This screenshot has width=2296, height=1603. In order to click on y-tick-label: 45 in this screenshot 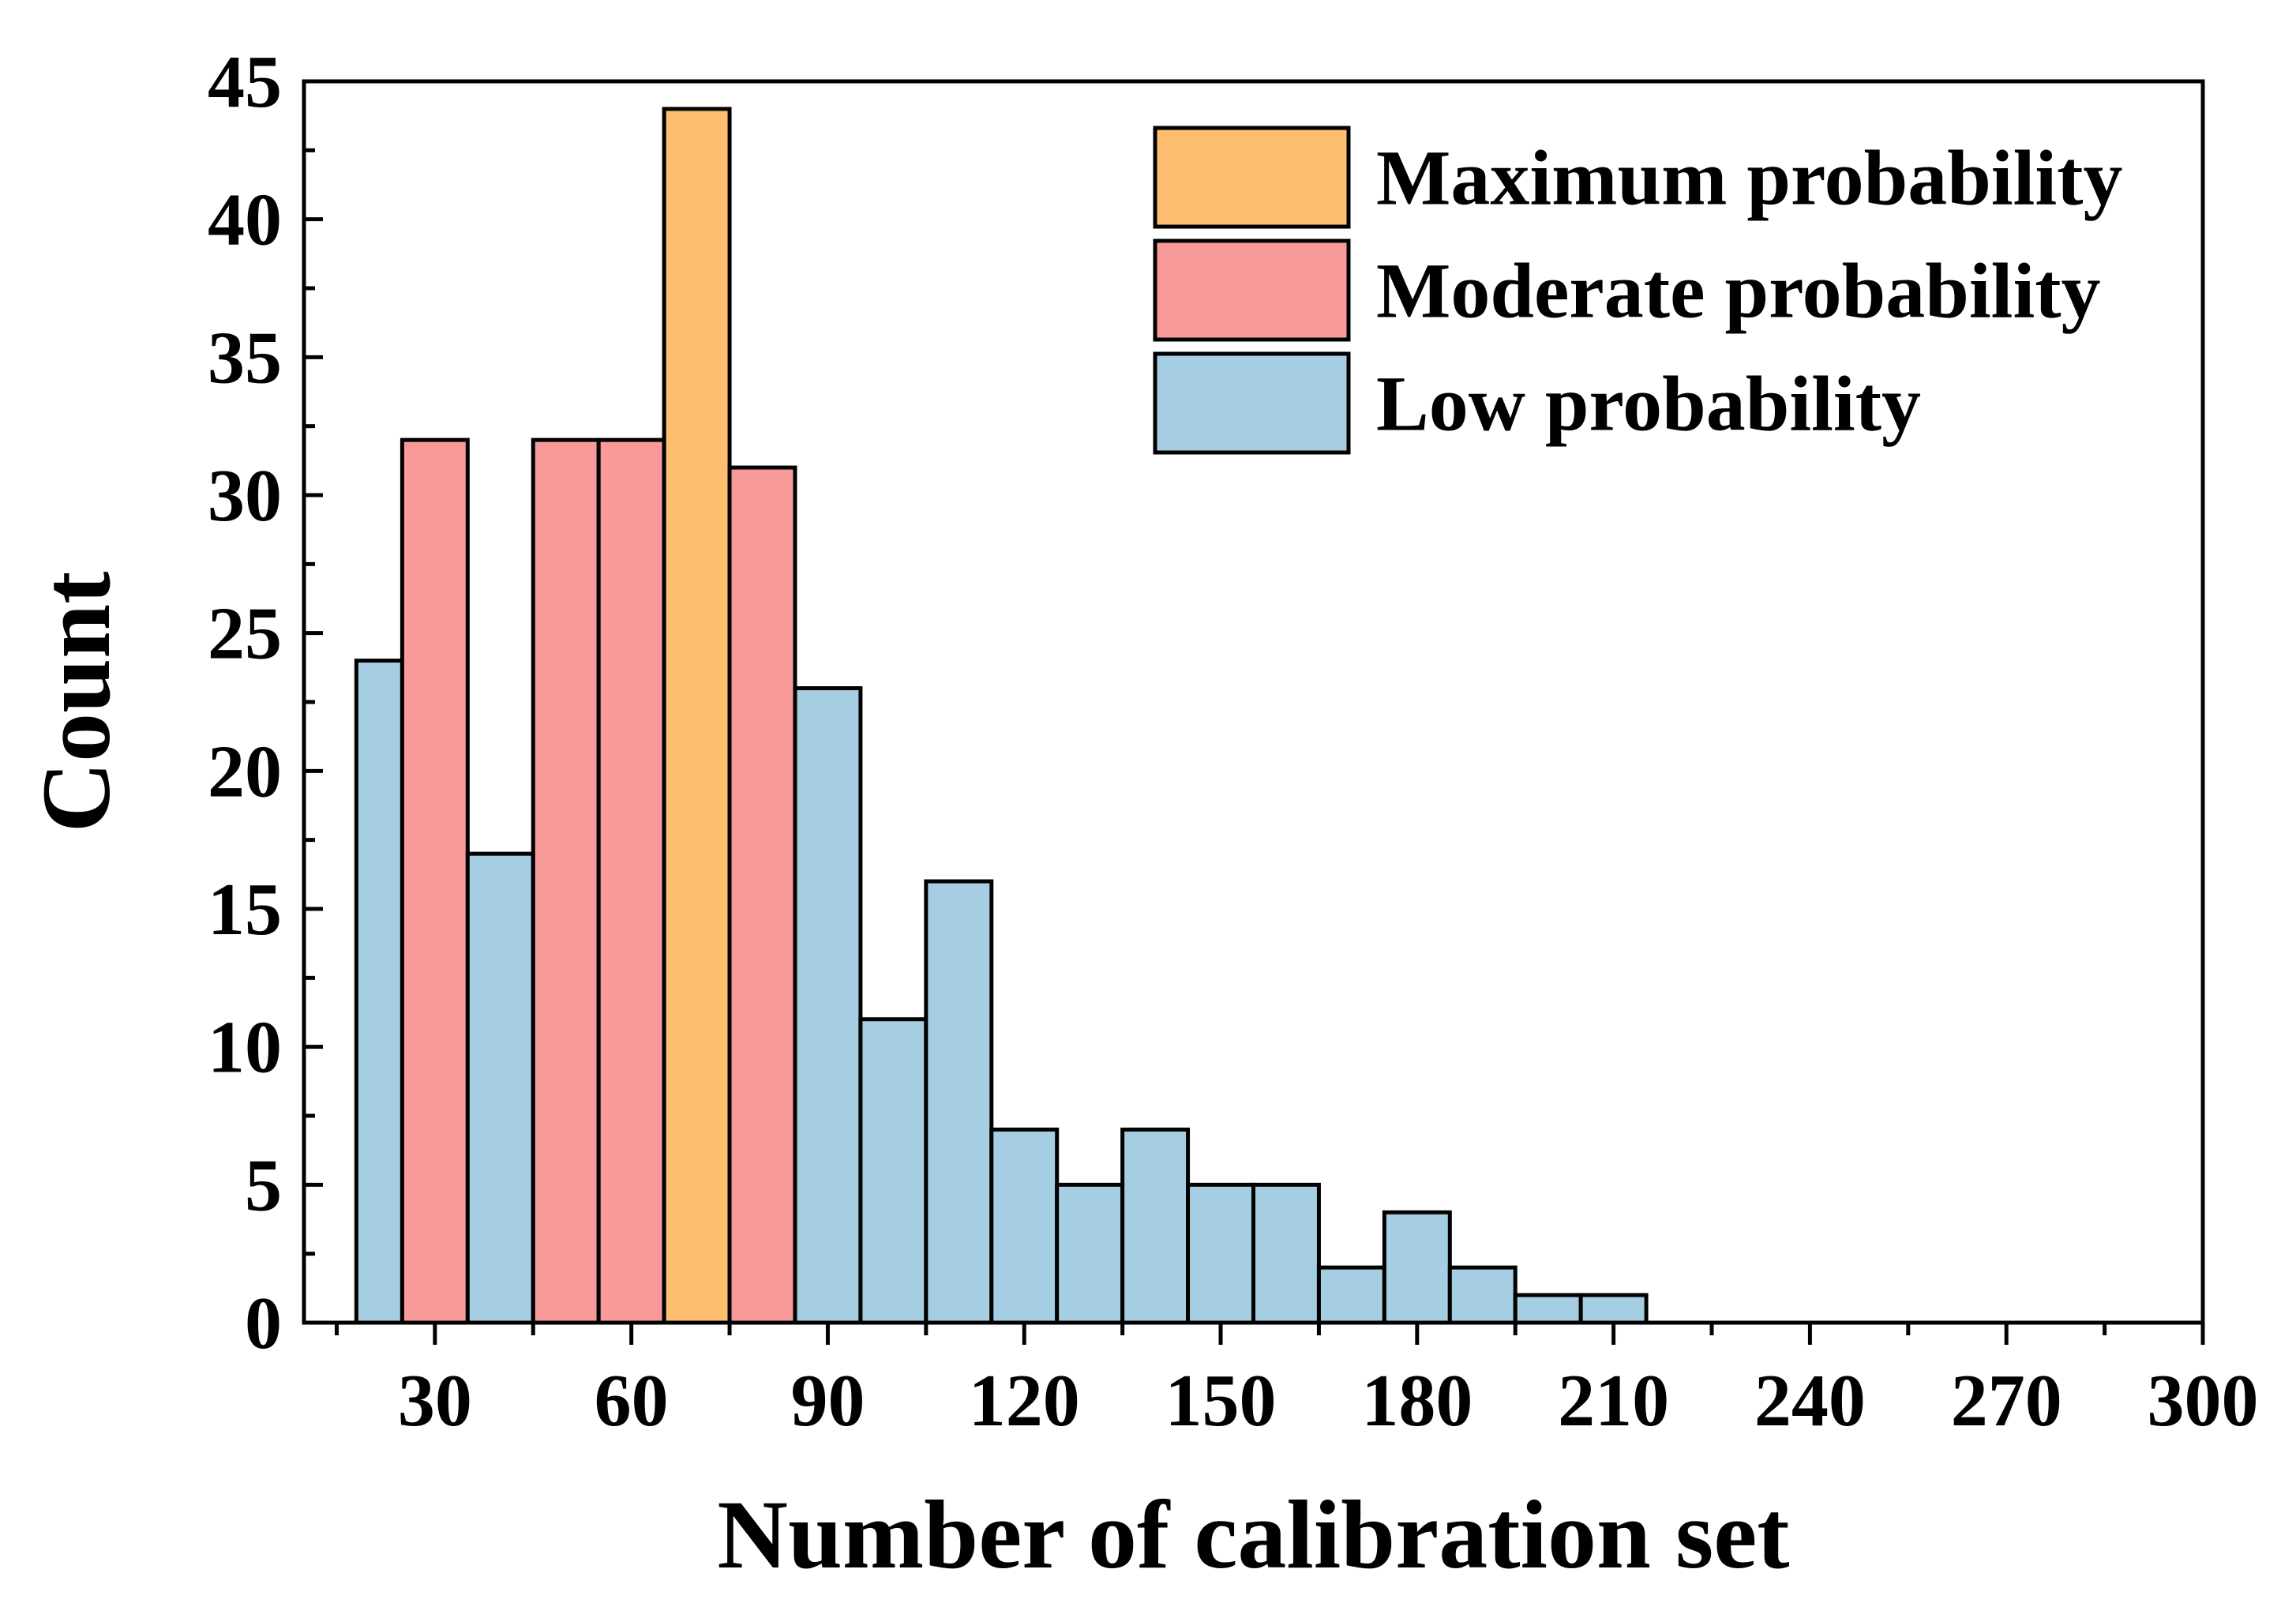, I will do `click(245, 82)`.